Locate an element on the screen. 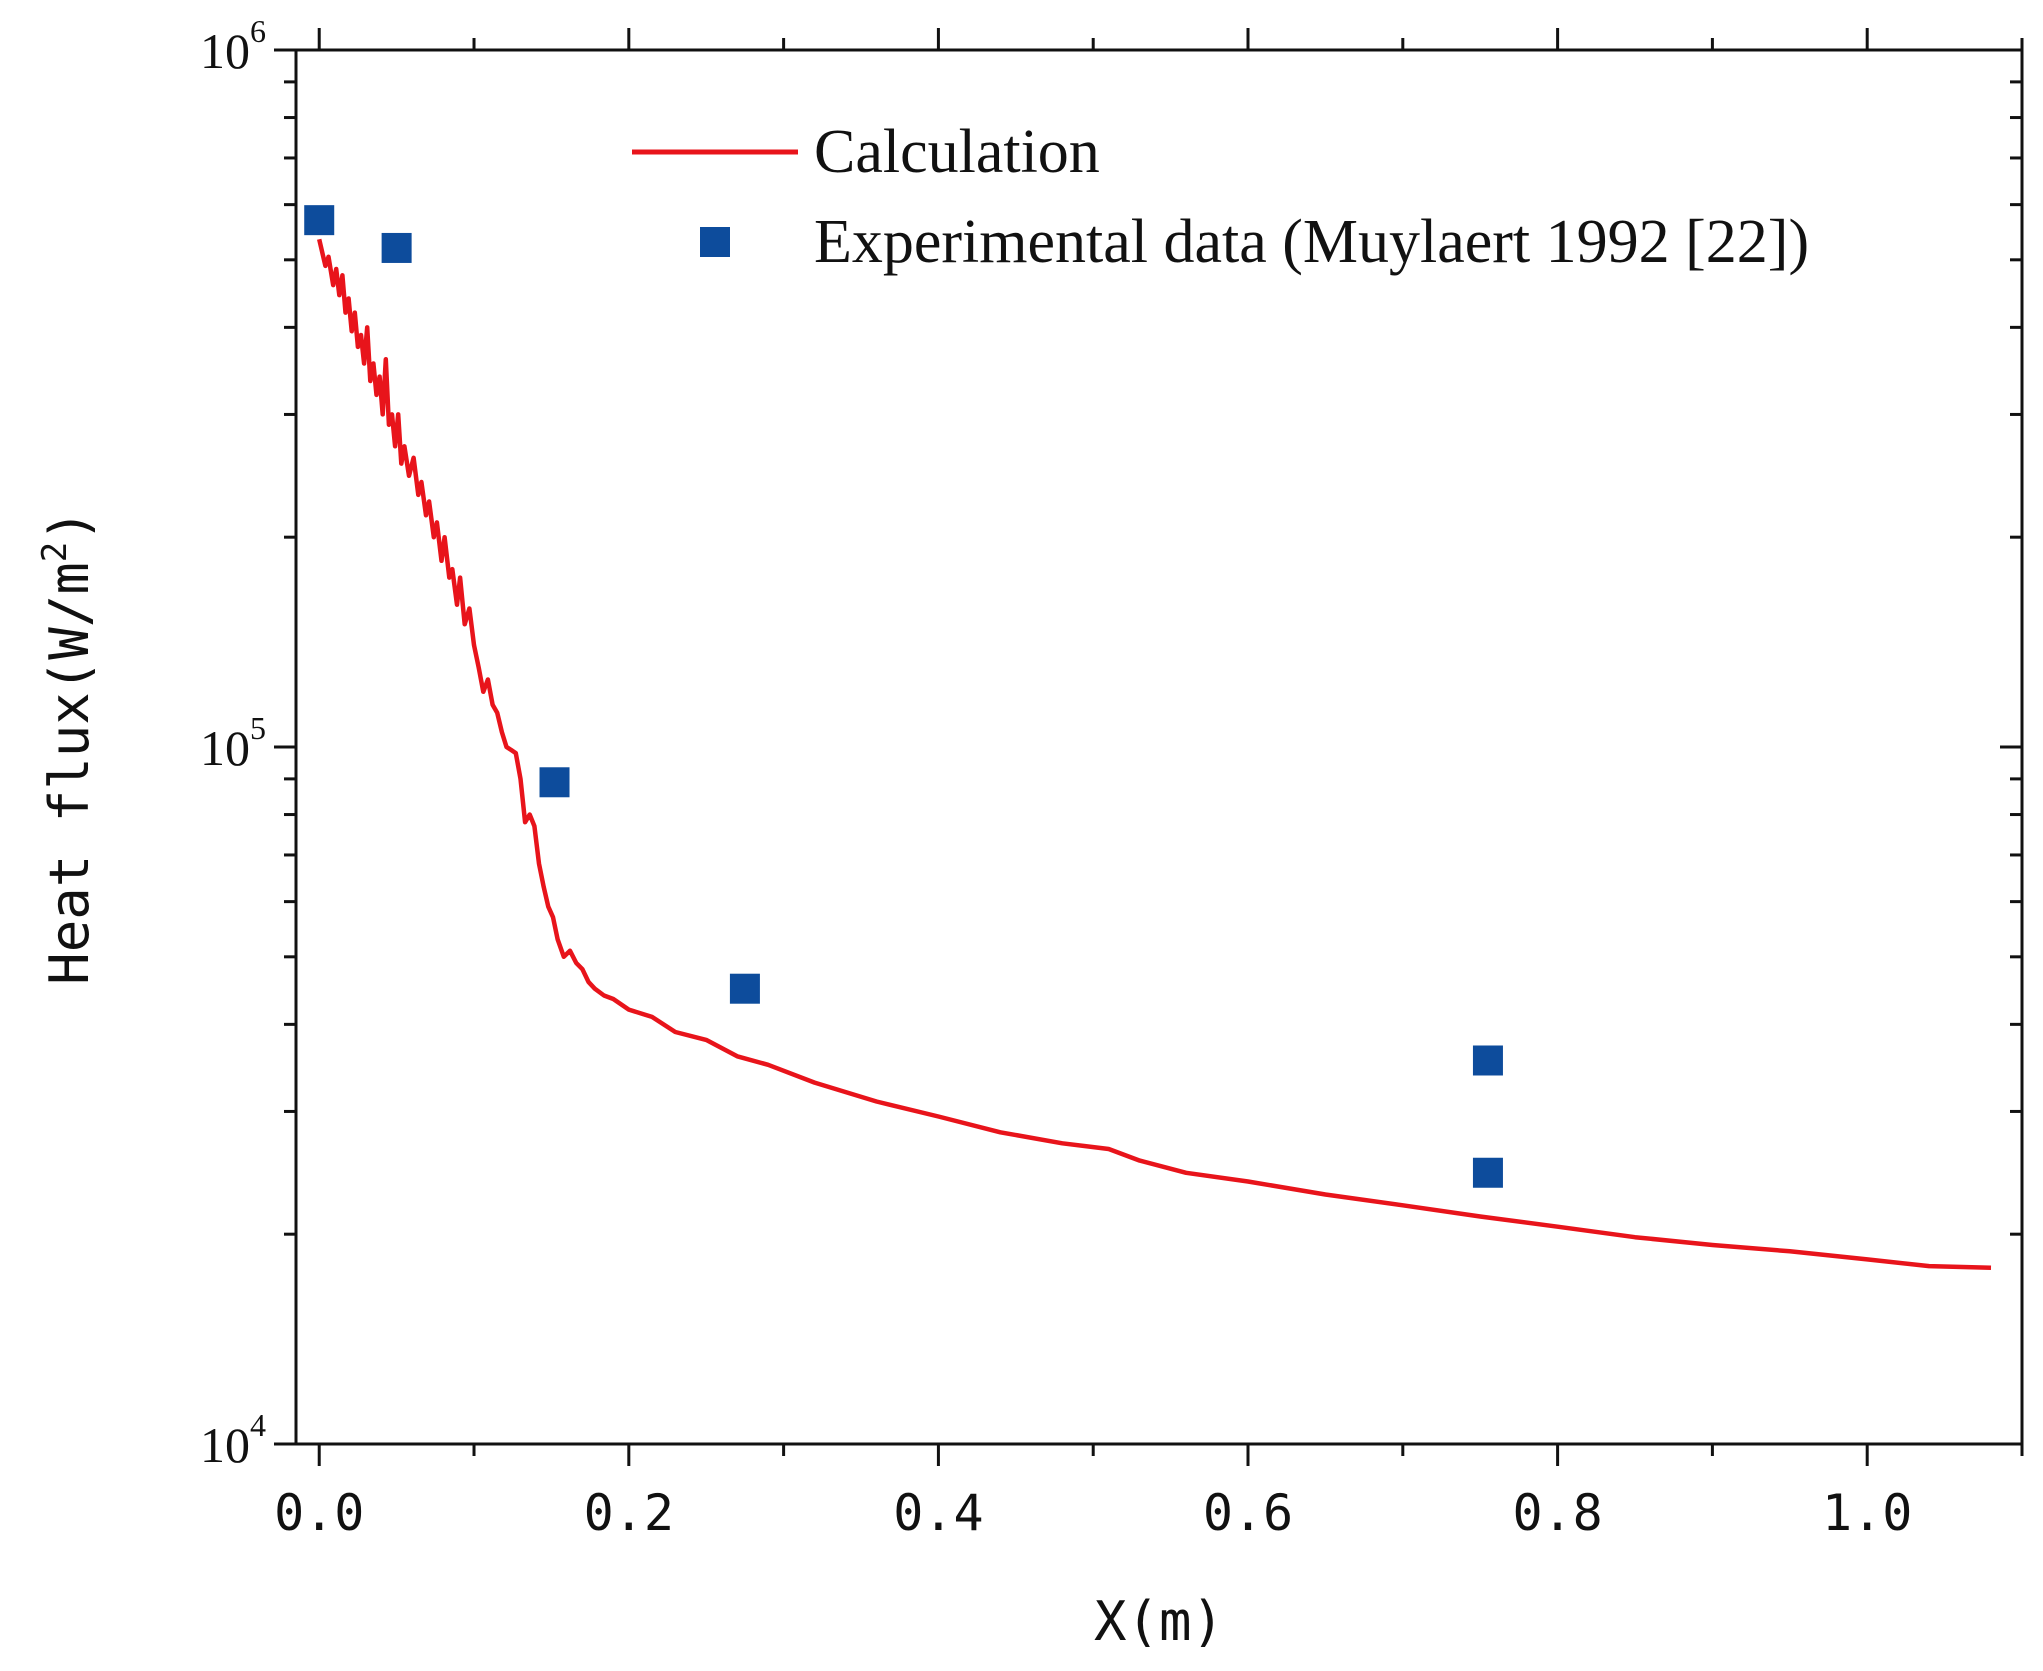 The height and width of the screenshot is (1671, 2043). x-tick-label: 0.6 is located at coordinates (1248, 1513).